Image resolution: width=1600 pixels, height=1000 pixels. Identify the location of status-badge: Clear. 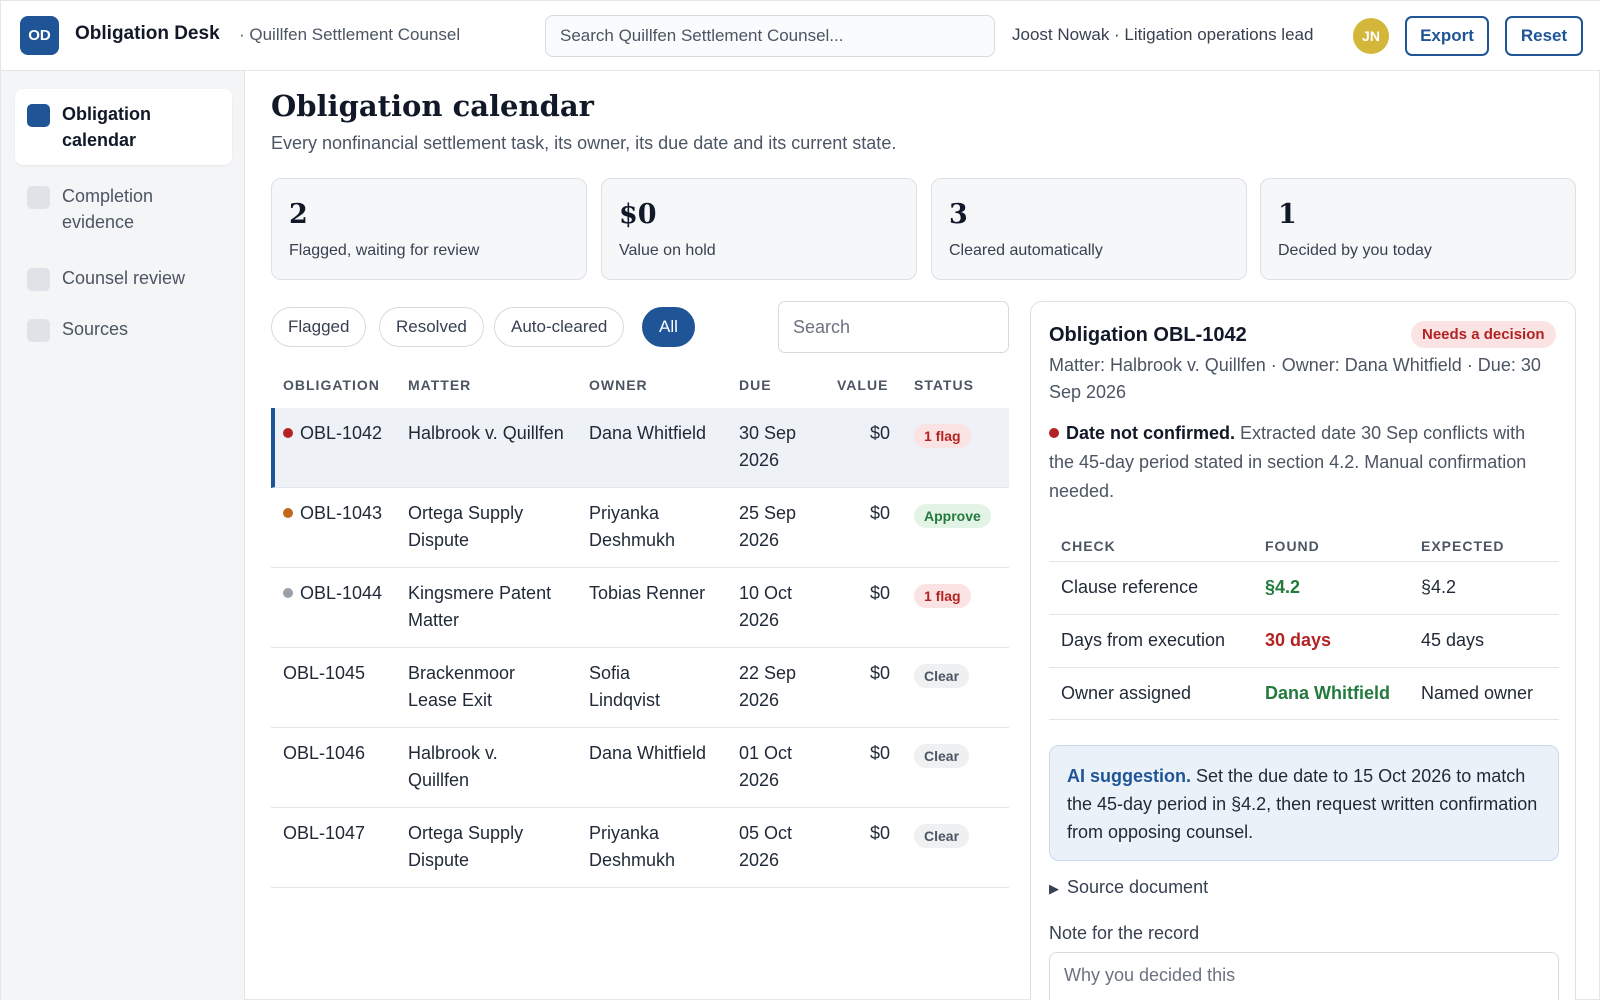
(942, 676).